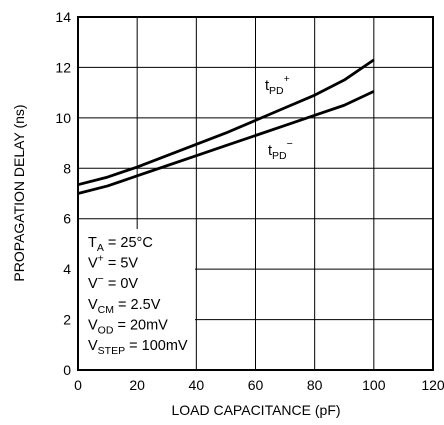 The width and height of the screenshot is (444, 425). Describe the element at coordinates (78, 385) in the screenshot. I see `x-tick-label: 0` at that location.